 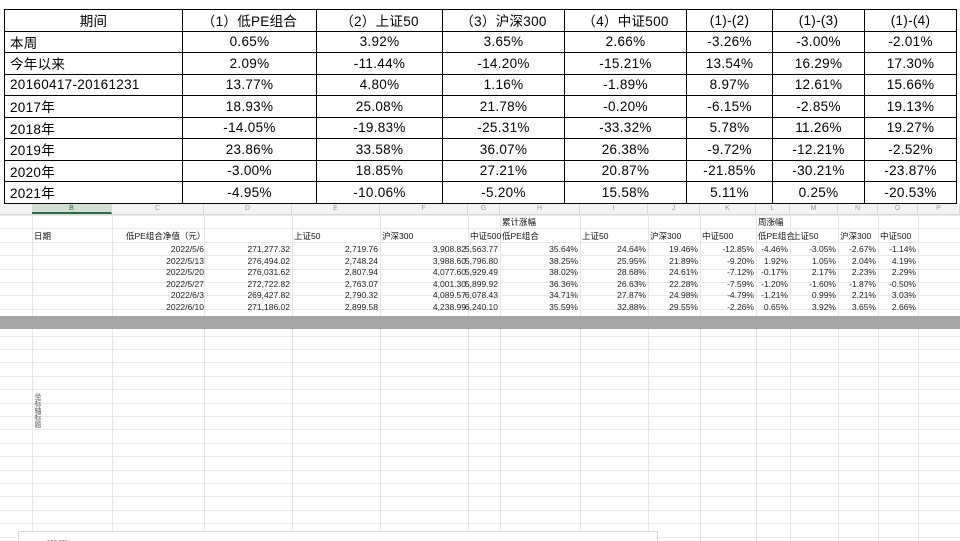 I want to click on column-header: （4）中证500, so click(x=626, y=21).